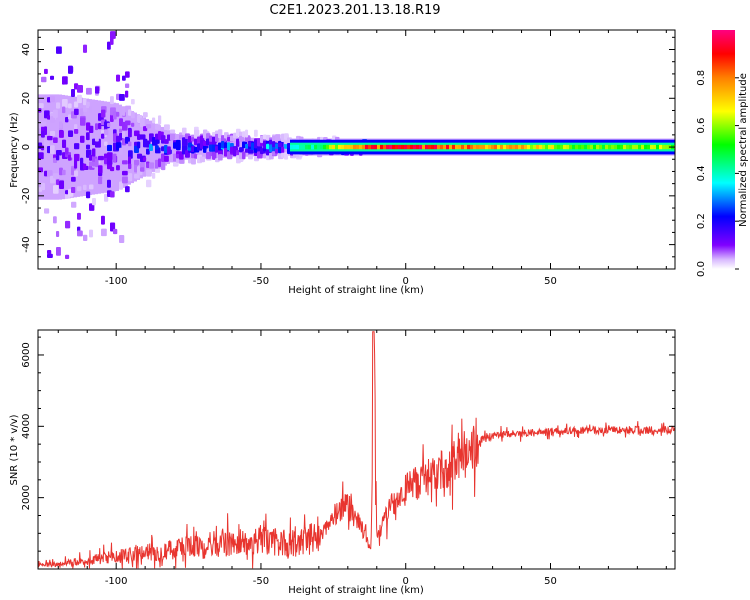  What do you see at coordinates (356, 590) in the screenshot?
I see `snr-xlabel: Height of straight line (km)` at bounding box center [356, 590].